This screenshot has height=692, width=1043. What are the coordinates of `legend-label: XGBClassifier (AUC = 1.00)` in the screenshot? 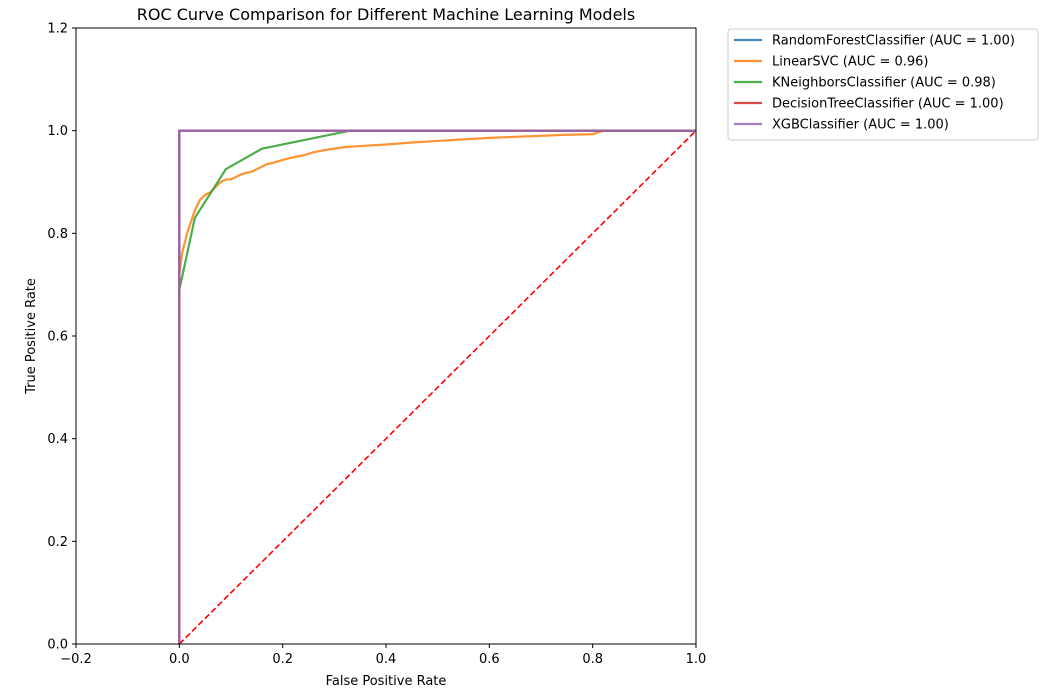 It's located at (860, 125).